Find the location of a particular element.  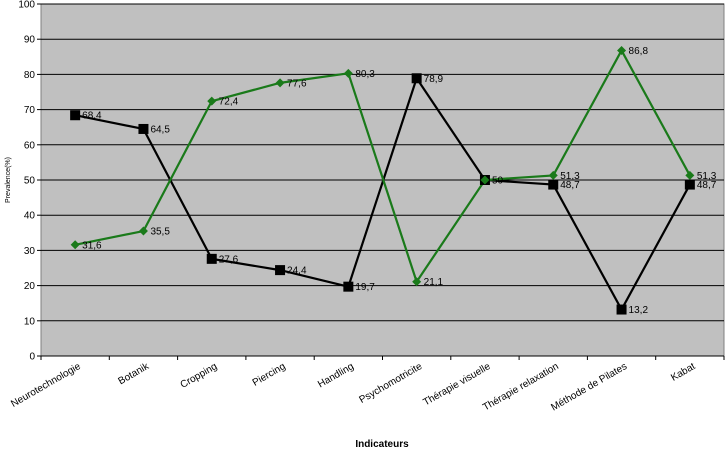

data-label: 24,4 is located at coordinates (297, 271).